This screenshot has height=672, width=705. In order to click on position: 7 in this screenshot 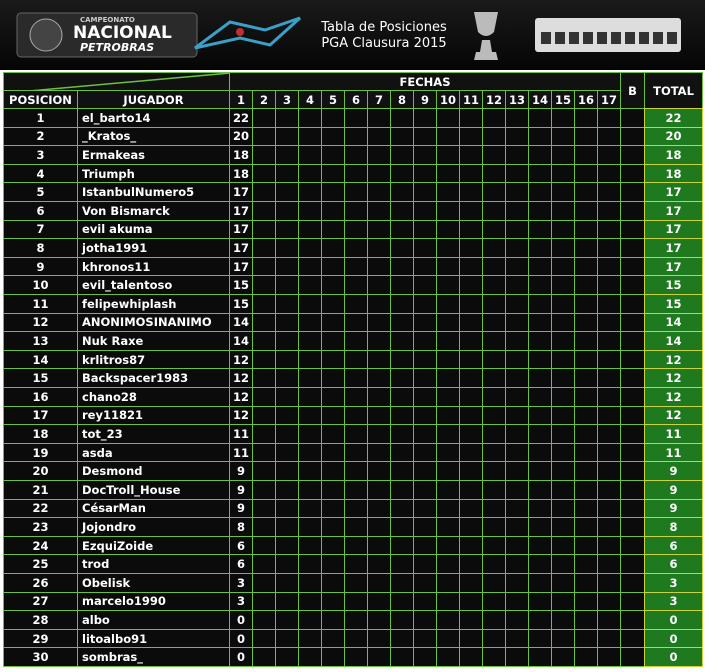, I will do `click(40, 229)`.